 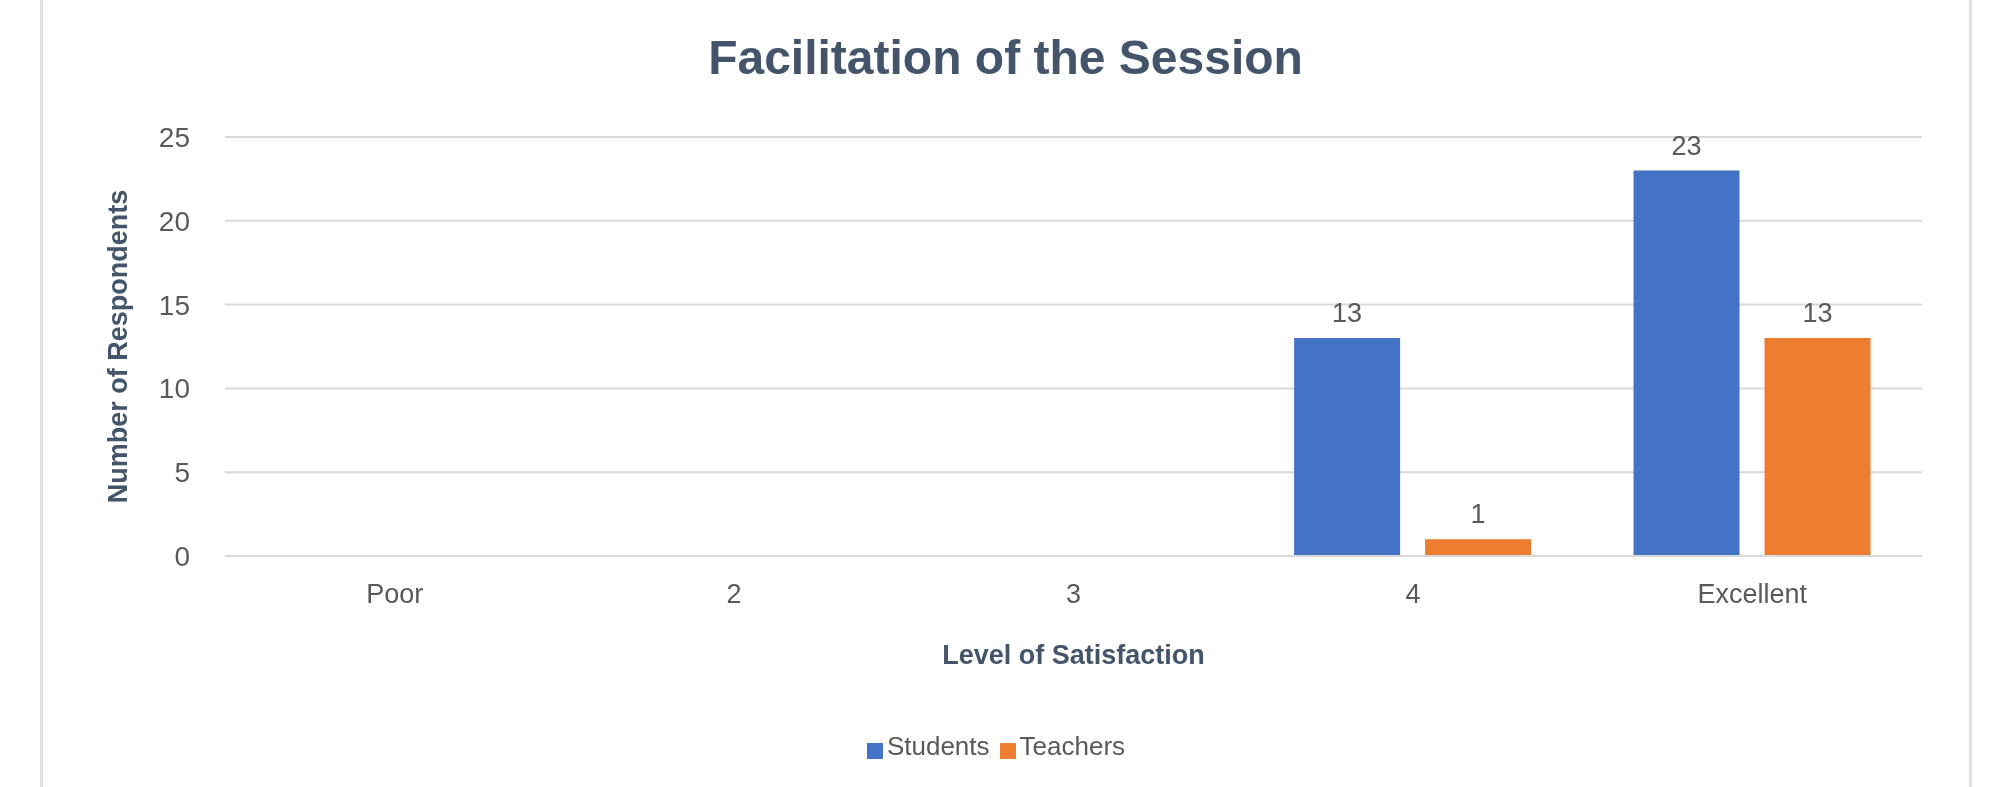 What do you see at coordinates (938, 746) in the screenshot?
I see `legend-label: Students` at bounding box center [938, 746].